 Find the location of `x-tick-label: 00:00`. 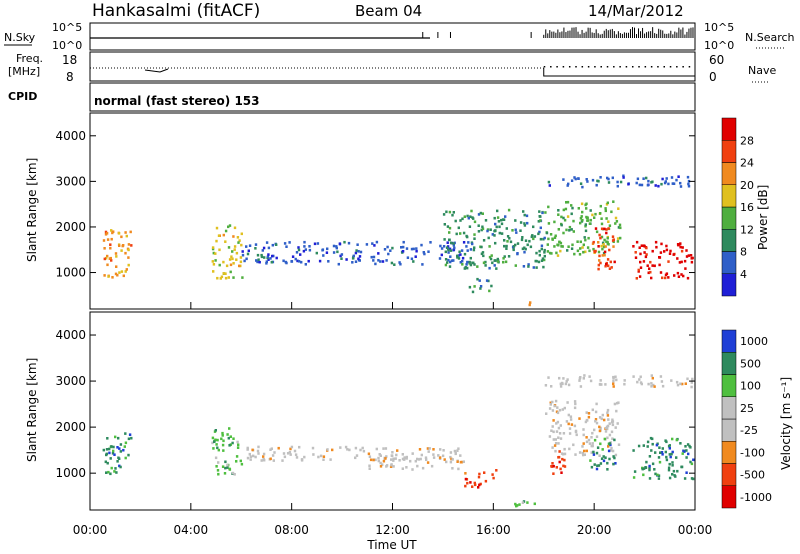

x-tick-label: 00:00 is located at coordinates (90, 530).